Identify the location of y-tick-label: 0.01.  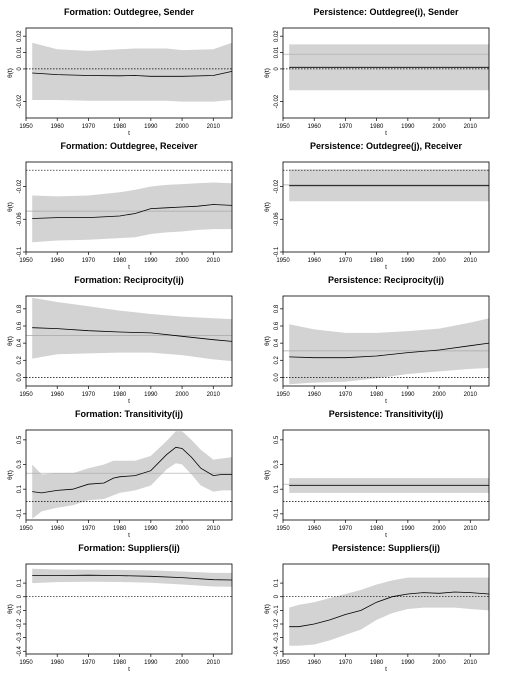
(277, 52).